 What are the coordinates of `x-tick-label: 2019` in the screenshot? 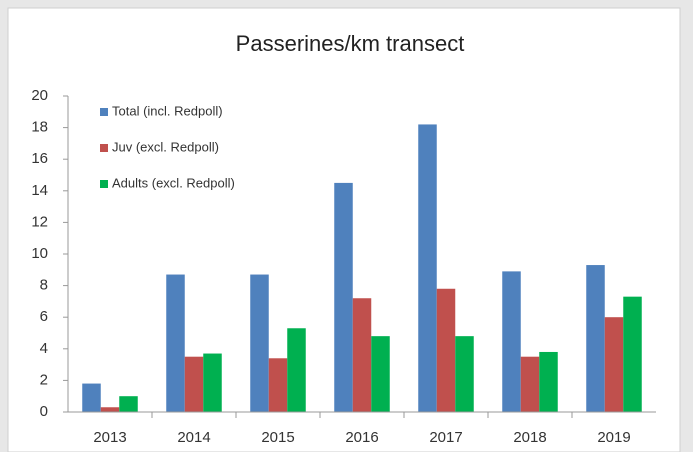 It's located at (613, 437).